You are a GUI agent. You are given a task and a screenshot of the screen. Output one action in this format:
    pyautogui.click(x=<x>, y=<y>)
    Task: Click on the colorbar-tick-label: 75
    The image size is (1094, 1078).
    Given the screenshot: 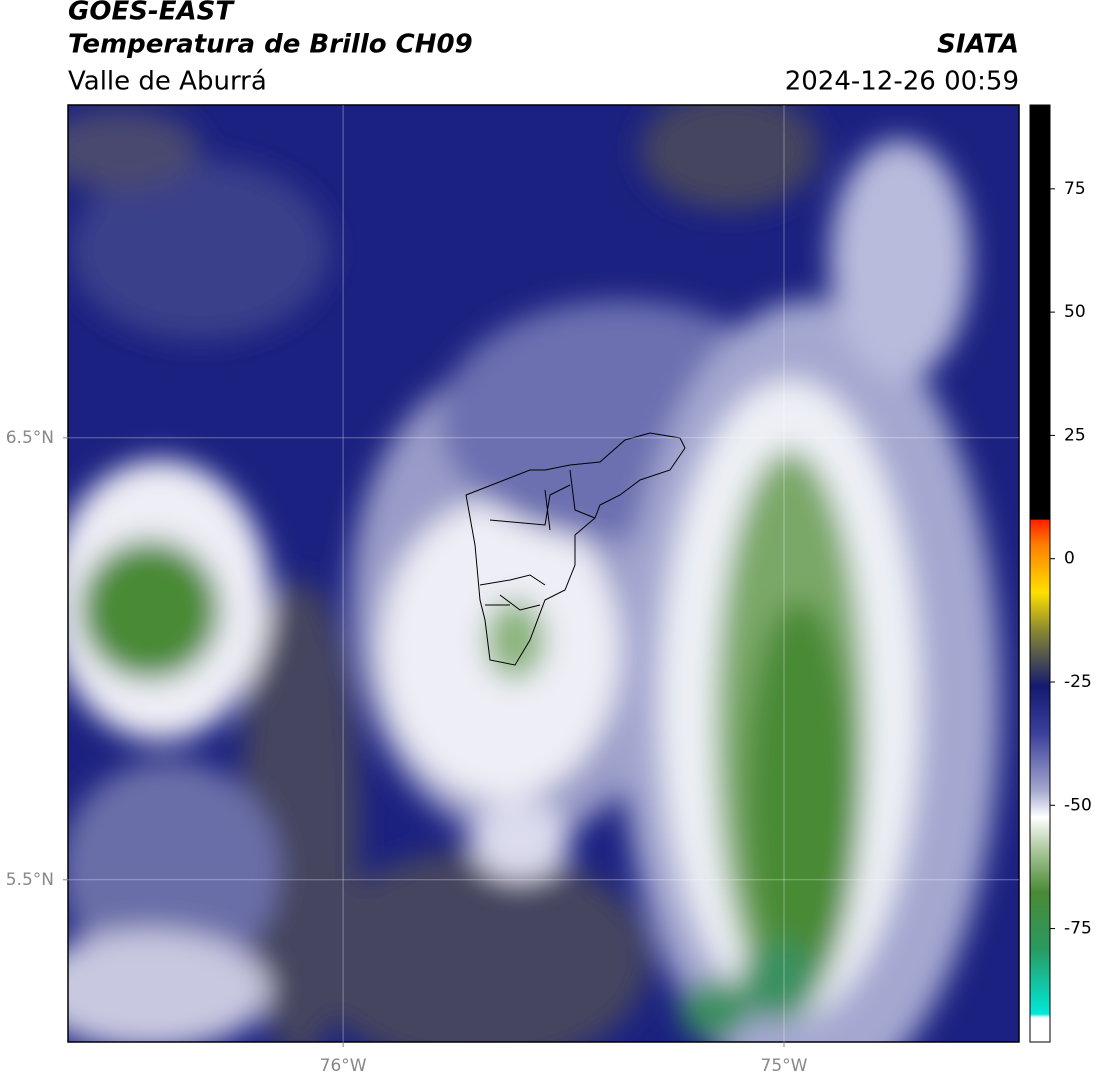 What is the action you would take?
    pyautogui.click(x=1075, y=189)
    